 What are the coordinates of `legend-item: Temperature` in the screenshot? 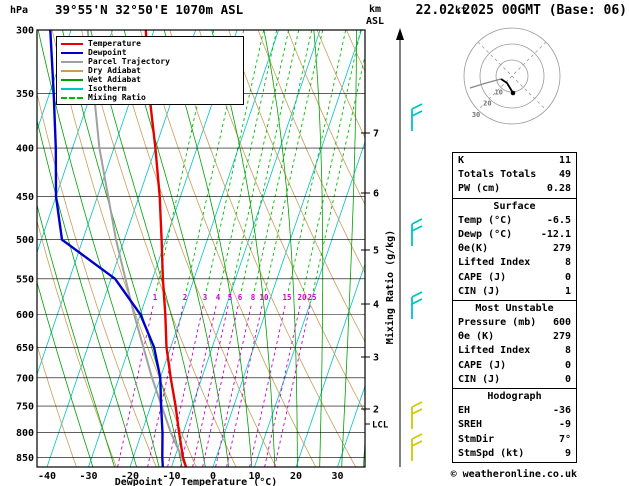 It's located at (152, 43).